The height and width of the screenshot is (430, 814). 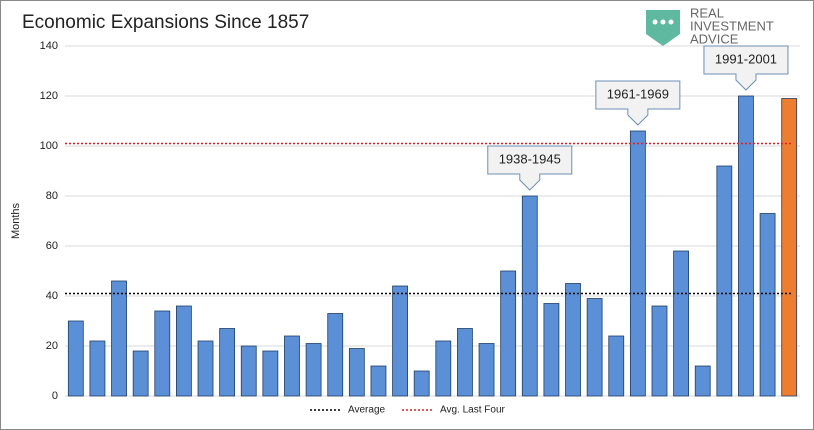 What do you see at coordinates (473, 410) in the screenshot?
I see `legend-label: Avg. Last Four` at bounding box center [473, 410].